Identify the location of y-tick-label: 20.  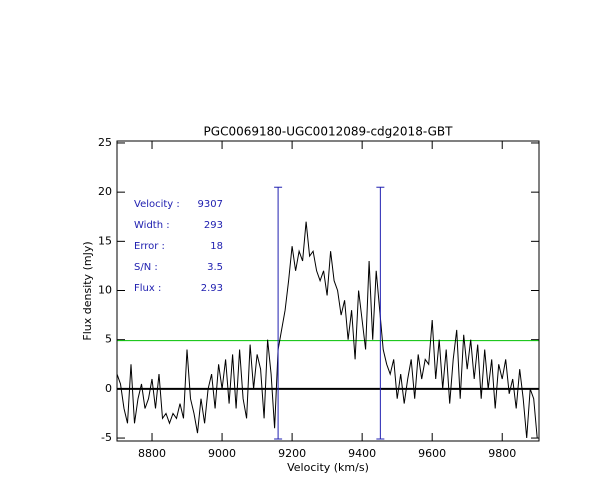
(105, 191).